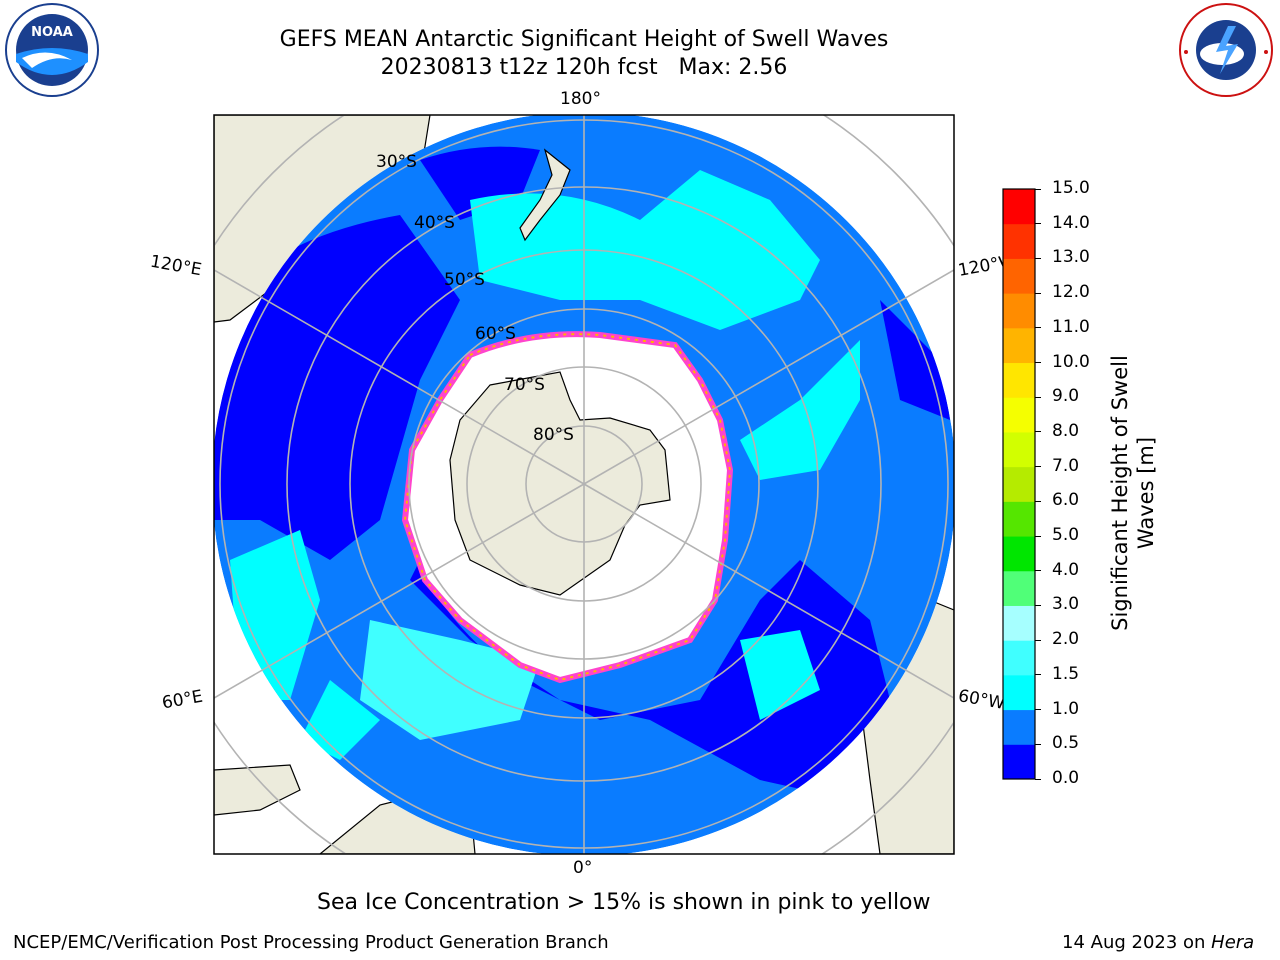 The height and width of the screenshot is (960, 1280). Describe the element at coordinates (1146, 493) in the screenshot. I see `colorbar-title-line2: Waves [m]` at that location.